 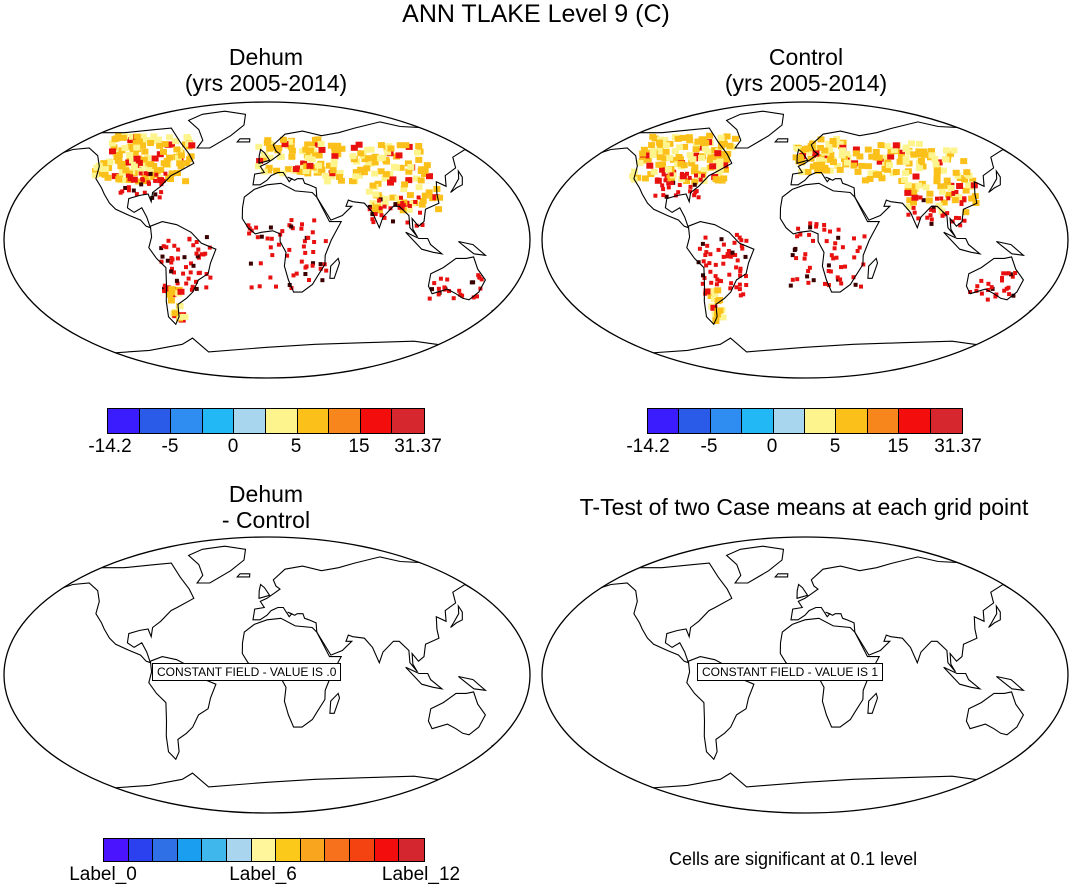 I want to click on coastline-iceland, so click(x=243, y=575).